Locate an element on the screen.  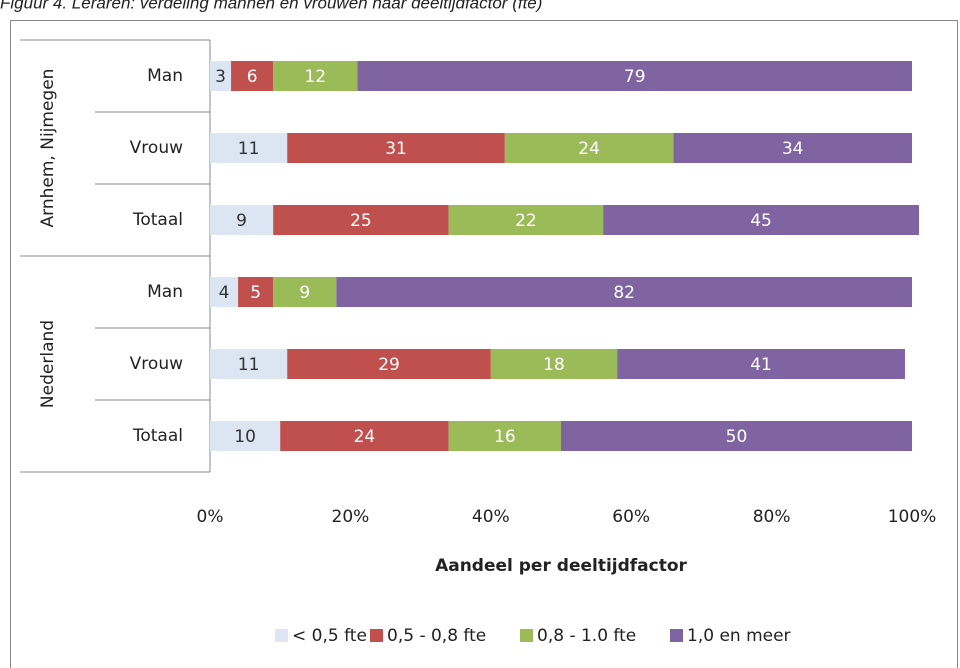
bar-label: 82 is located at coordinates (624, 293).